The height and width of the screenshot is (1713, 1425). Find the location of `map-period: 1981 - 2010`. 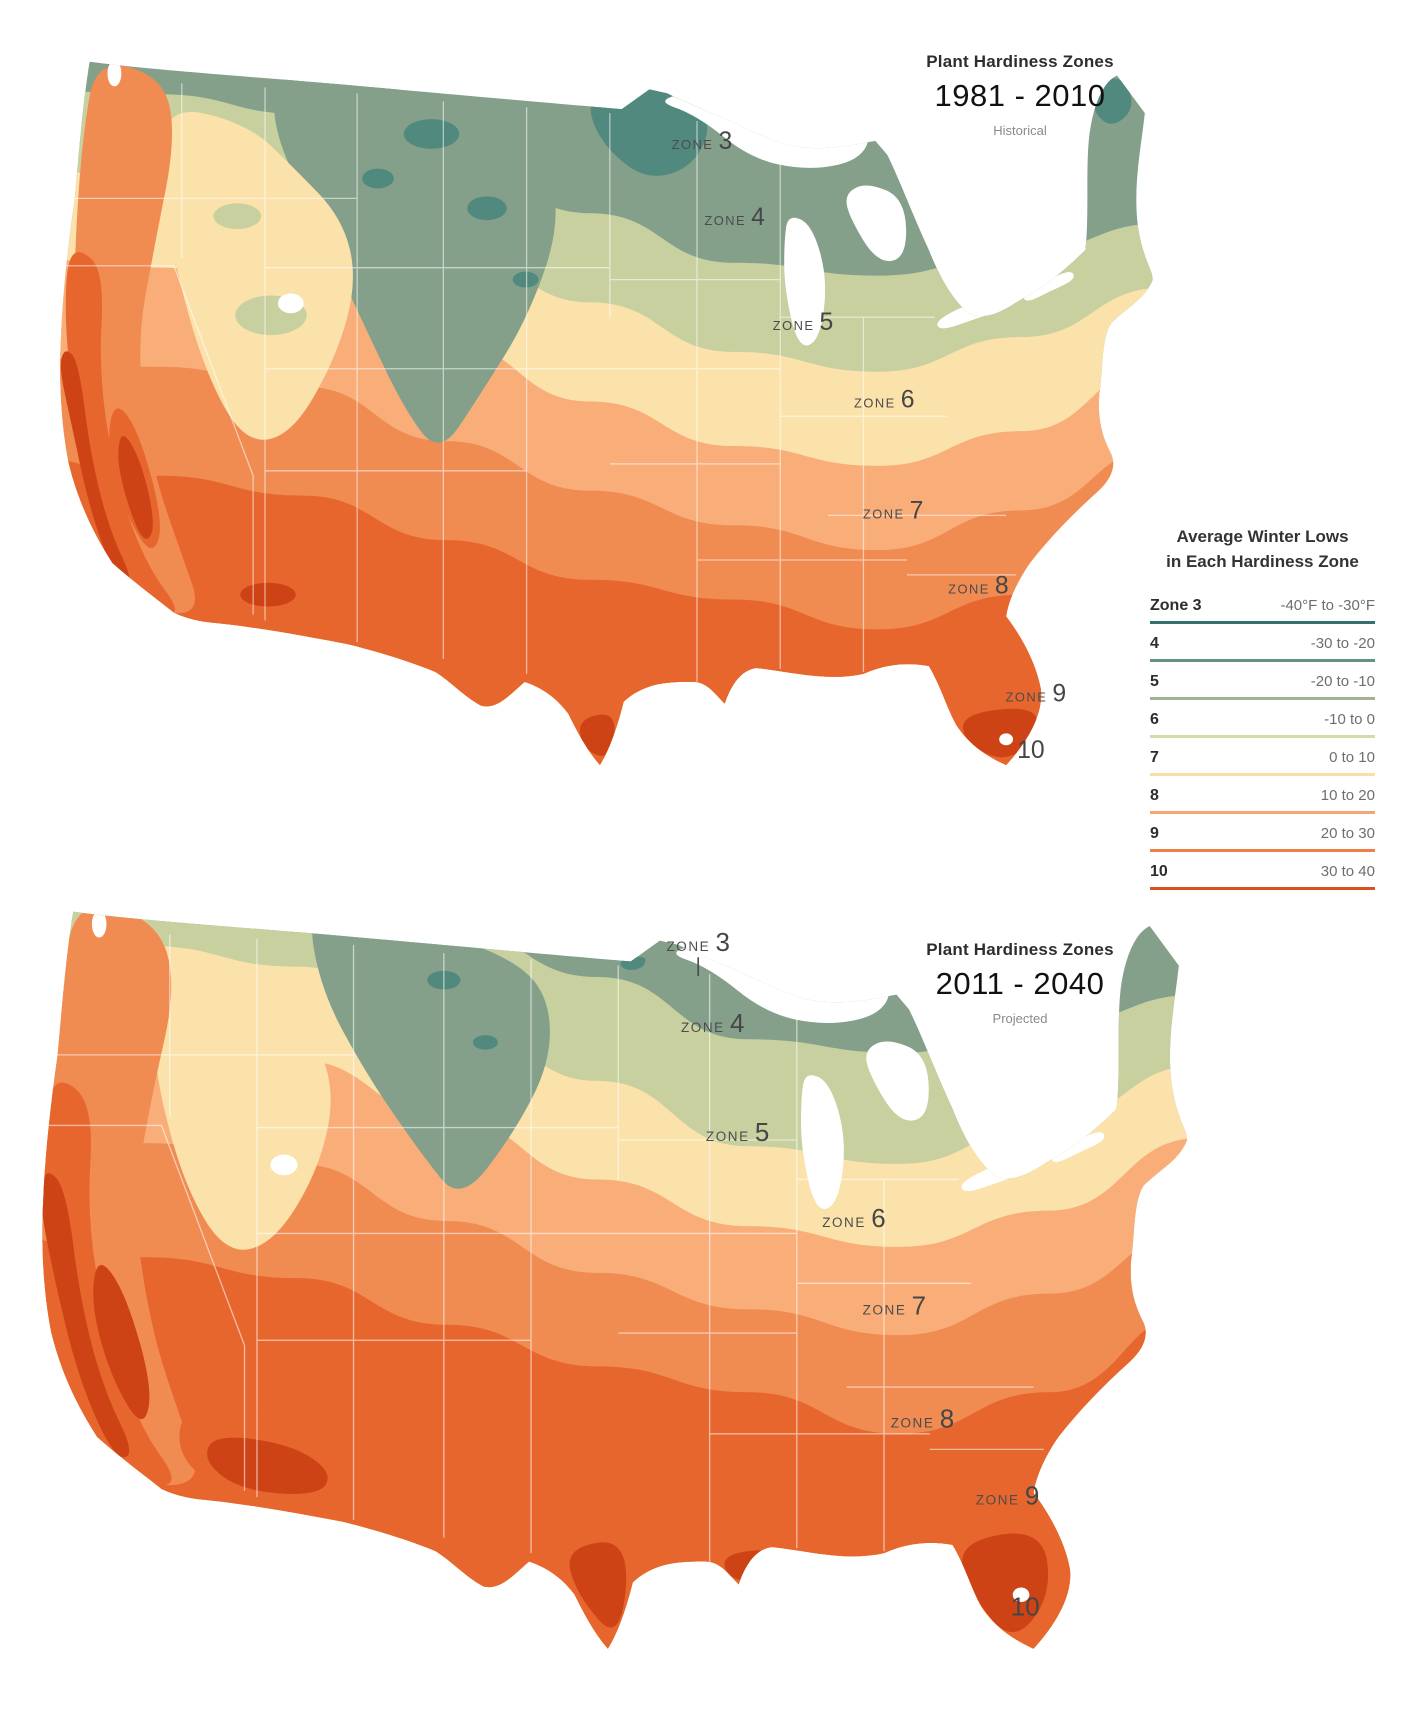

map-period: 1981 - 2010 is located at coordinates (1020, 95).